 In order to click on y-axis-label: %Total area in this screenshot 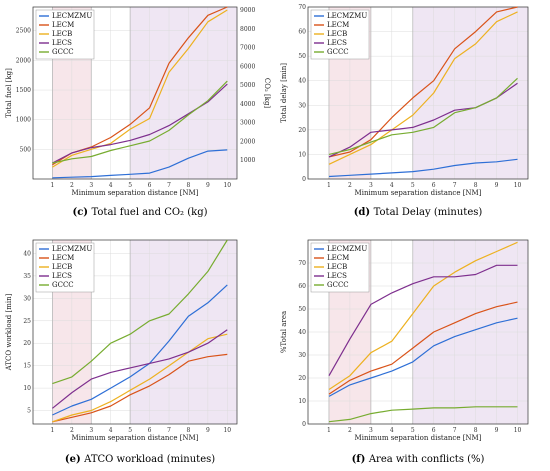, I will do `click(284, 332)`.